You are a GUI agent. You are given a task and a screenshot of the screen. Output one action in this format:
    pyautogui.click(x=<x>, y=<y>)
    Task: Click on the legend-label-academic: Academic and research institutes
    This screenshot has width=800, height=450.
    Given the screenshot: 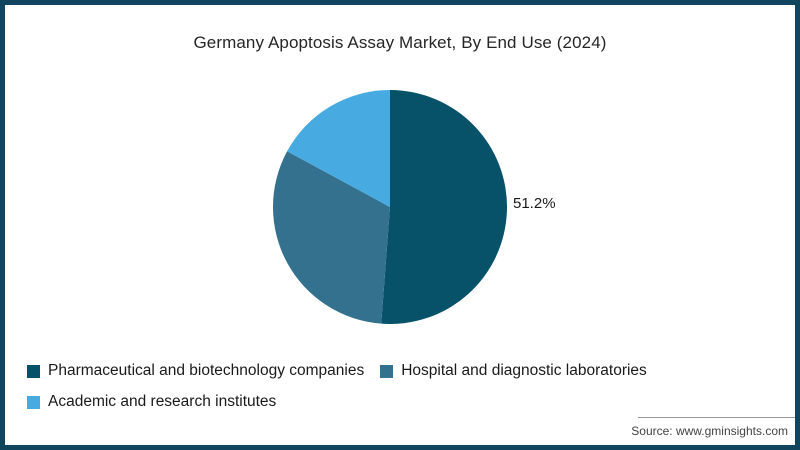 What is the action you would take?
    pyautogui.click(x=162, y=401)
    